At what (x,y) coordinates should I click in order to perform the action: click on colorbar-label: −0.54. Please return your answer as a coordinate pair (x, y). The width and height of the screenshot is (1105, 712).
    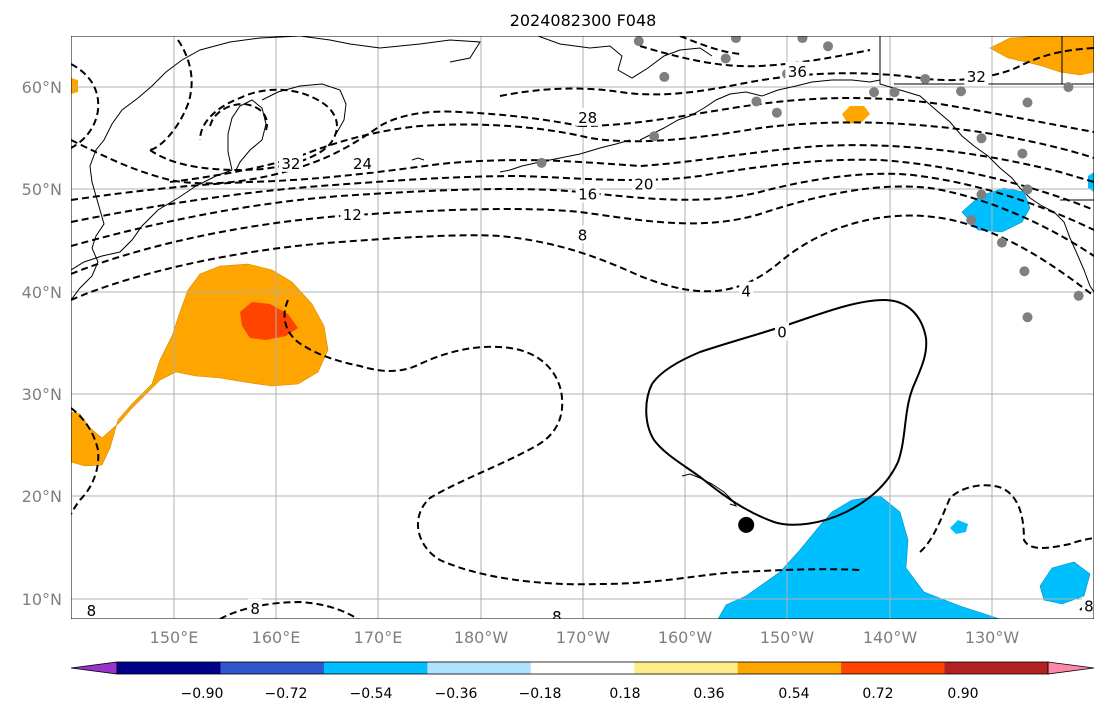
    Looking at the image, I should click on (371, 694).